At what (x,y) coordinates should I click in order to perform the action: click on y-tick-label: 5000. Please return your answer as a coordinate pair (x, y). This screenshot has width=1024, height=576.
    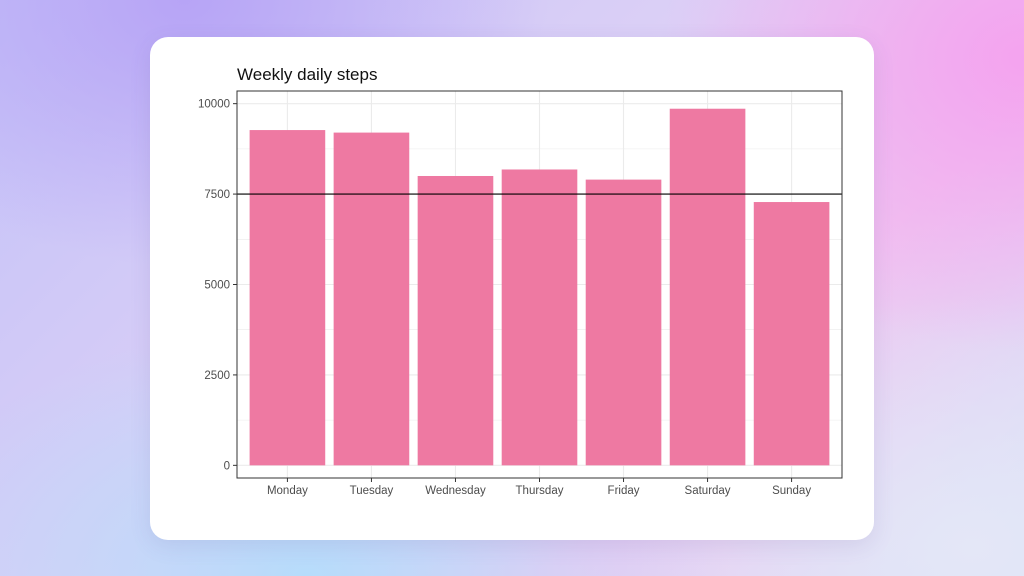
    Looking at the image, I should click on (217, 286).